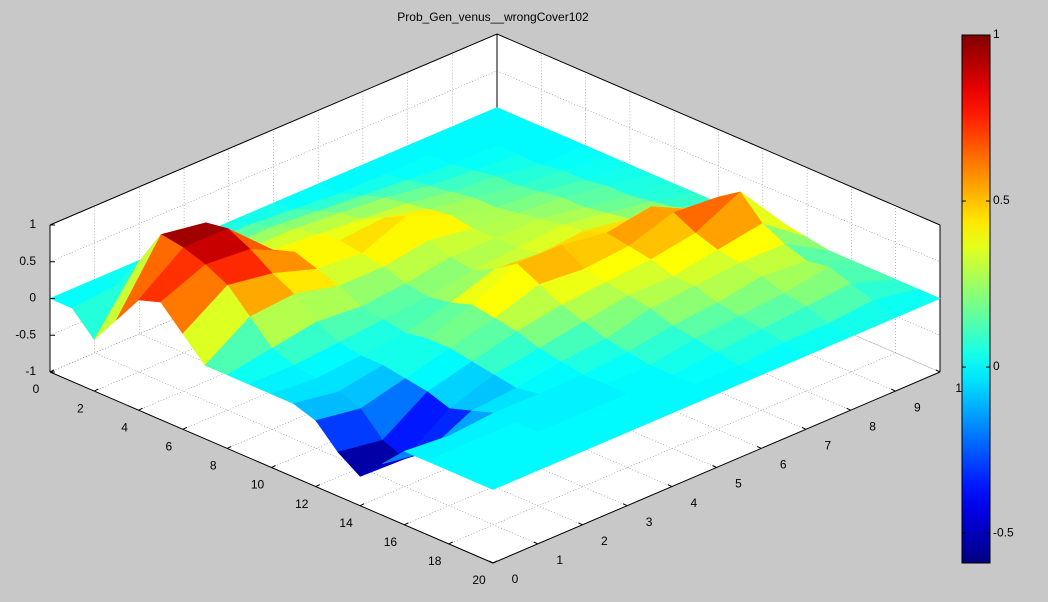  What do you see at coordinates (30, 371) in the screenshot?
I see `z-tick-label: -1` at bounding box center [30, 371].